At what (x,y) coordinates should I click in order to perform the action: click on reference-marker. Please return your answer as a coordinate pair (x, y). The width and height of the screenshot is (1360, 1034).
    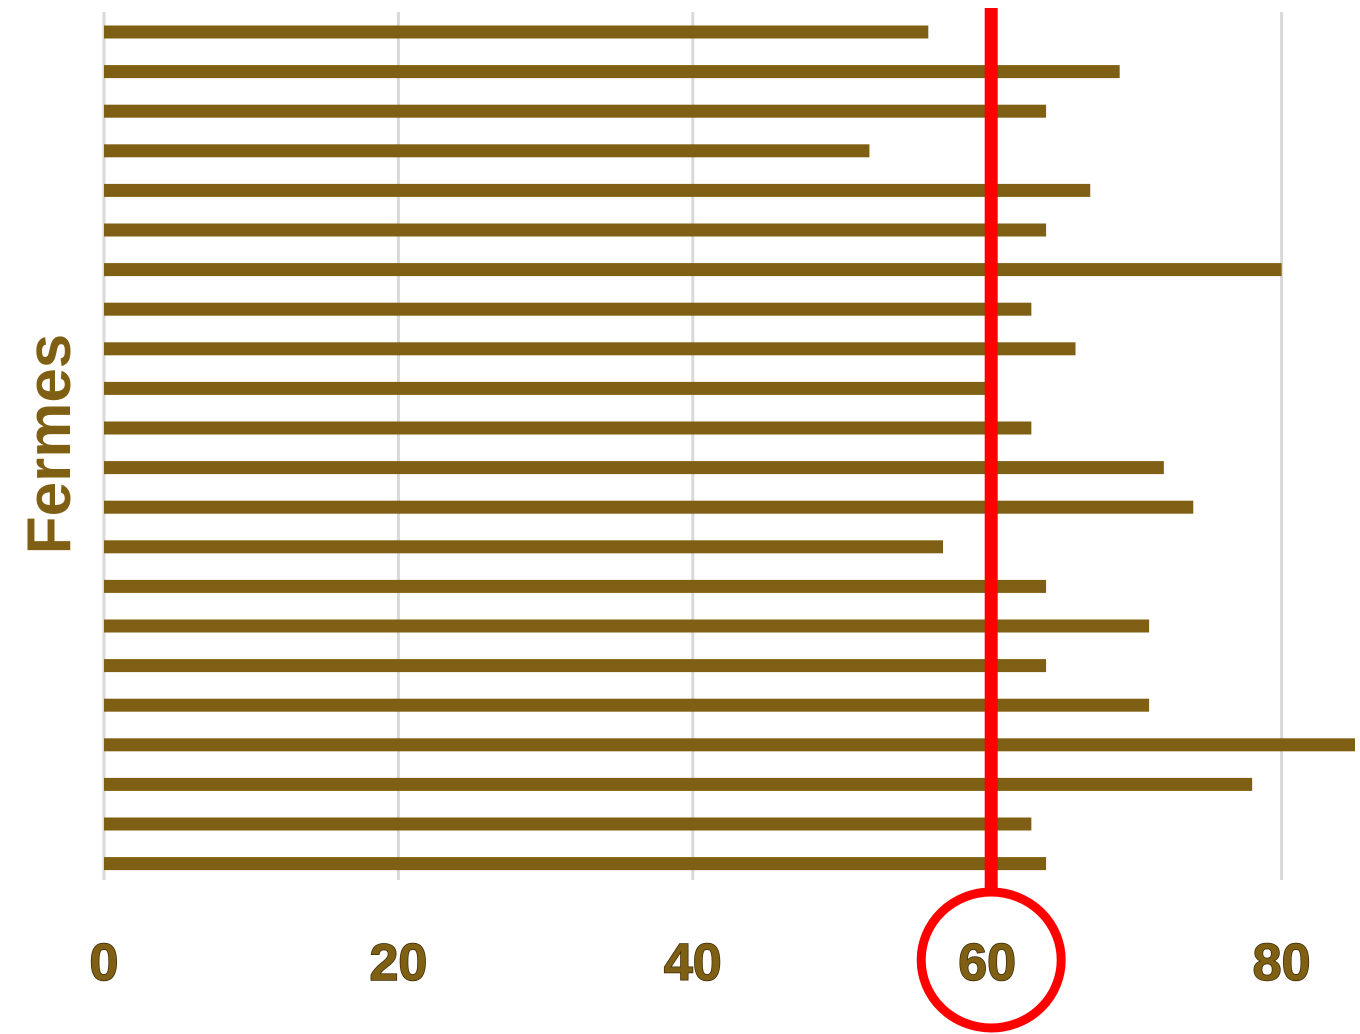
    Looking at the image, I should click on (991, 520).